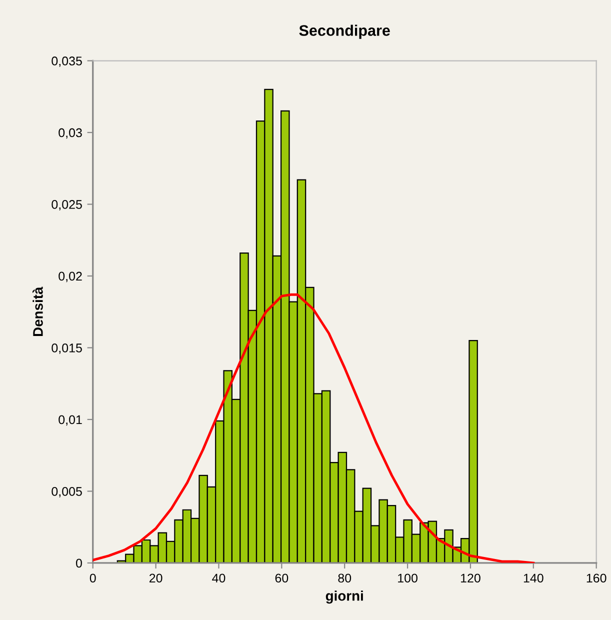 The image size is (611, 620). What do you see at coordinates (408, 578) in the screenshot?
I see `x-tick-label: 100` at bounding box center [408, 578].